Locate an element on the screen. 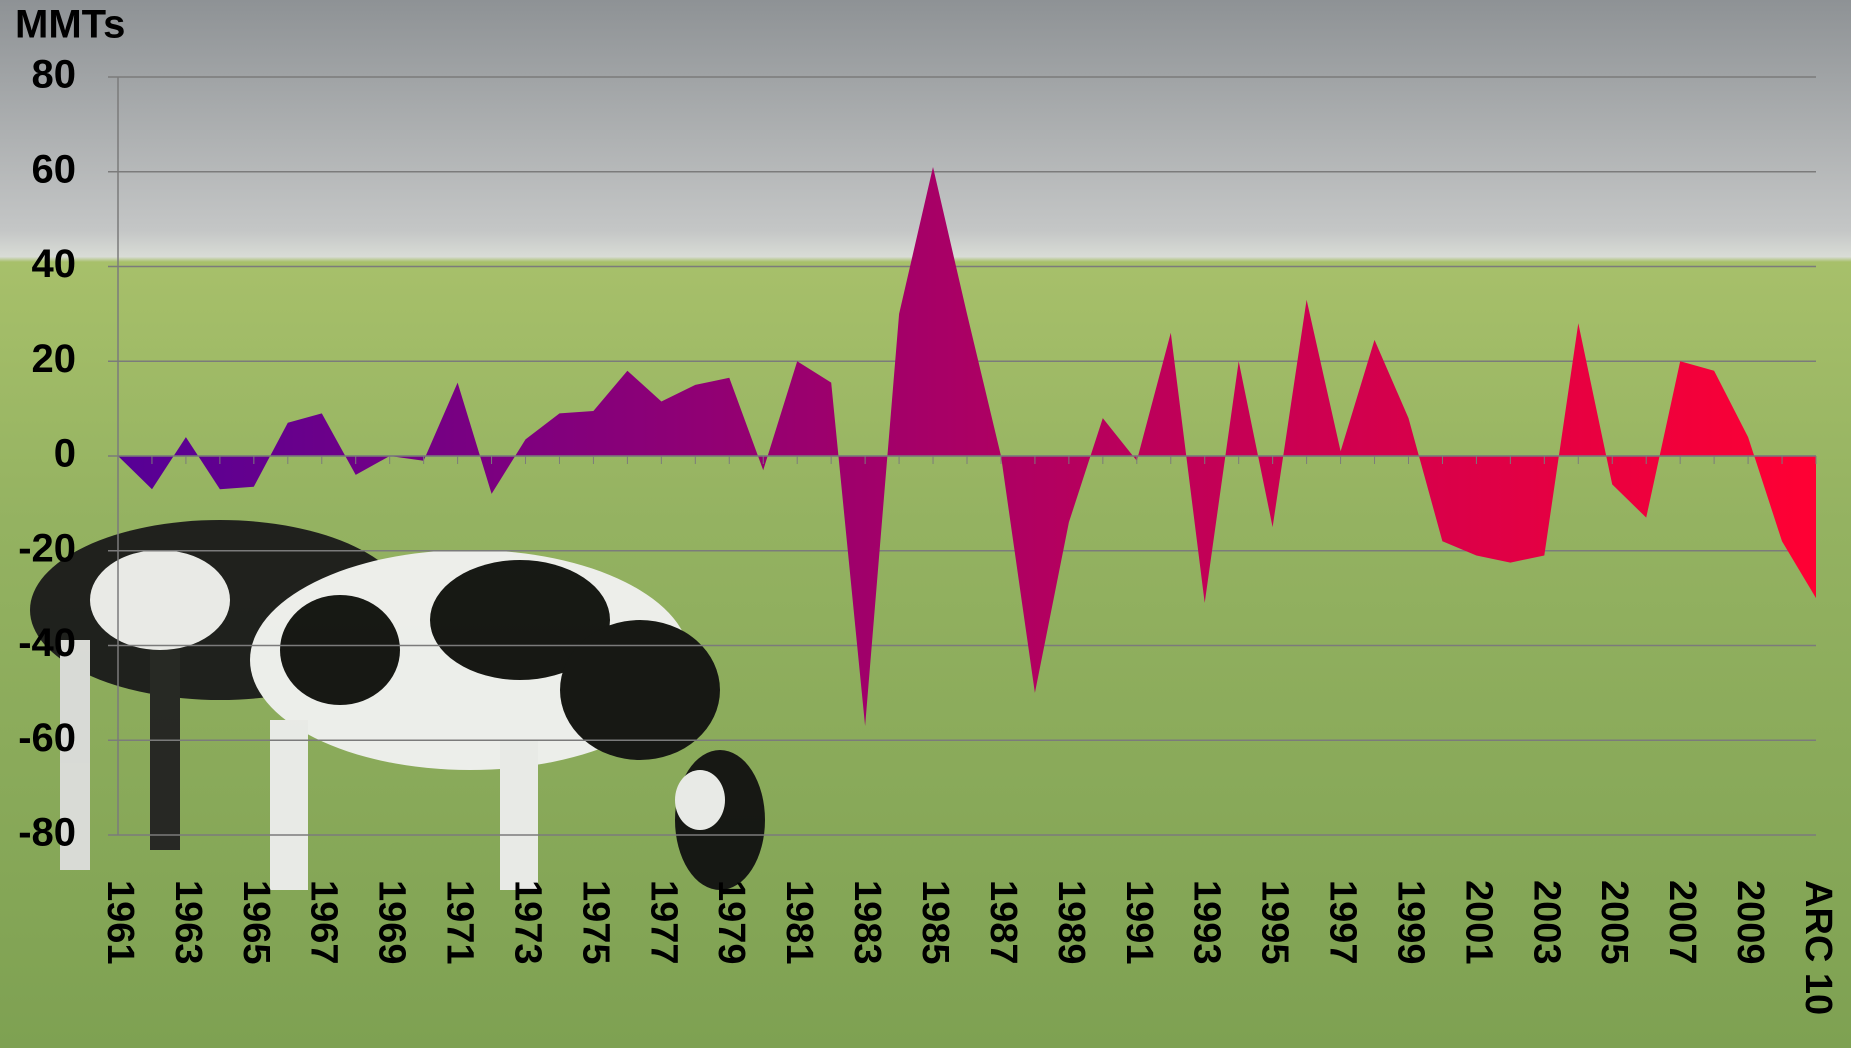 The image size is (1851, 1048). x-tick-label: 1969 is located at coordinates (392, 922).